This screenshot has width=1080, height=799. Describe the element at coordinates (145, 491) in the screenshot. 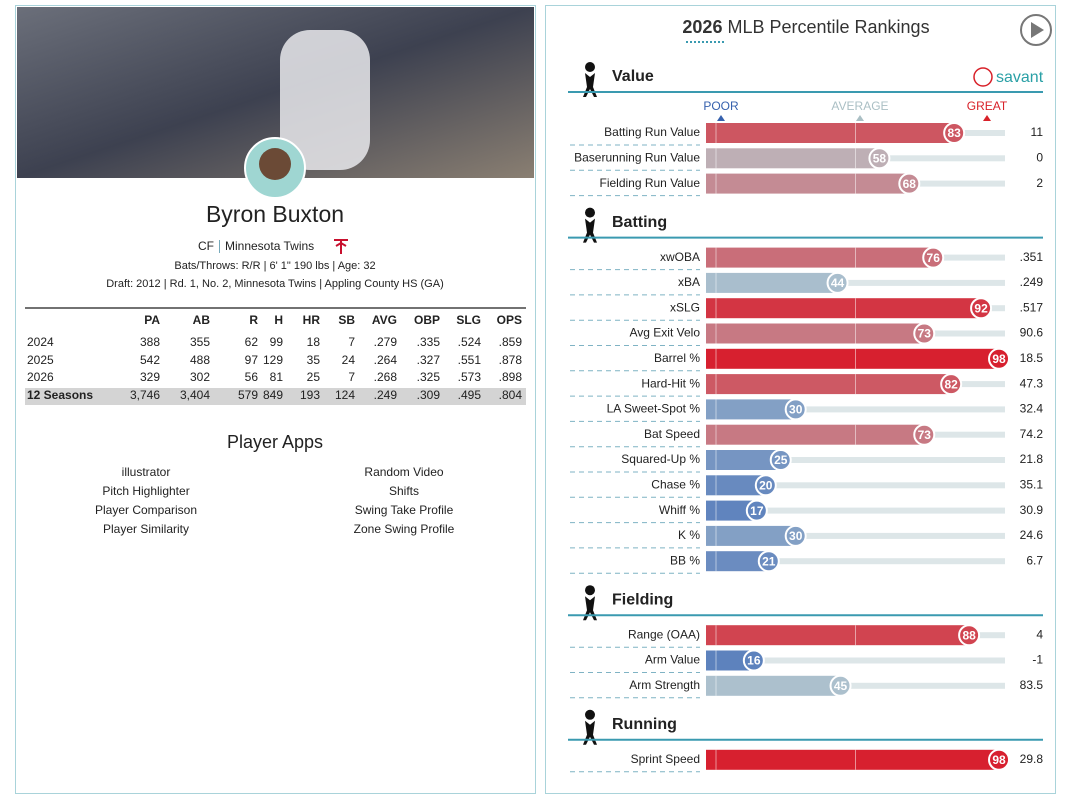

I see `app-link: Pitch Highlighter` at that location.